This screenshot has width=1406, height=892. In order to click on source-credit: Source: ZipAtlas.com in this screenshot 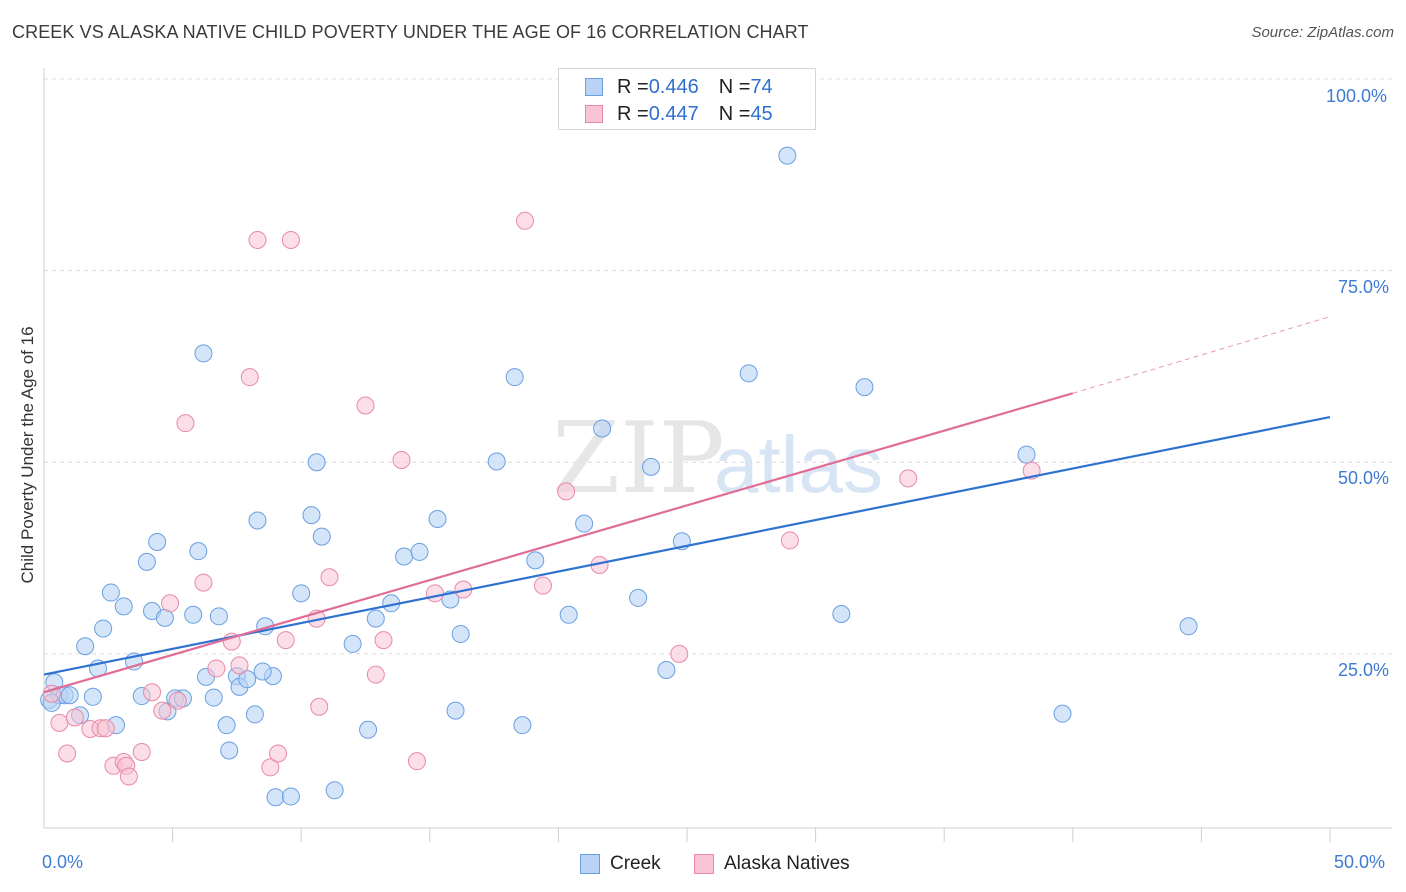, I will do `click(1322, 32)`.